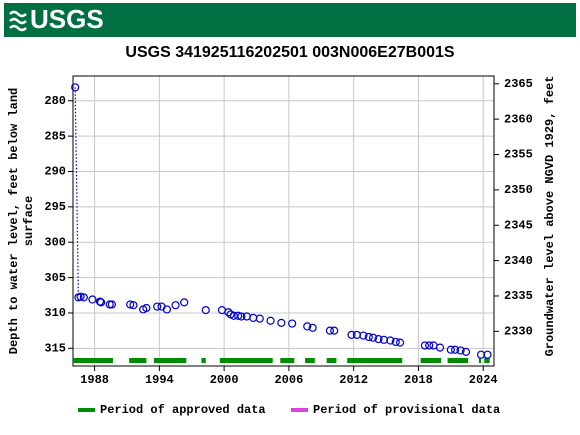 Image resolution: width=580 pixels, height=435 pixels. I want to click on y-tick-label: 315, so click(55, 348).